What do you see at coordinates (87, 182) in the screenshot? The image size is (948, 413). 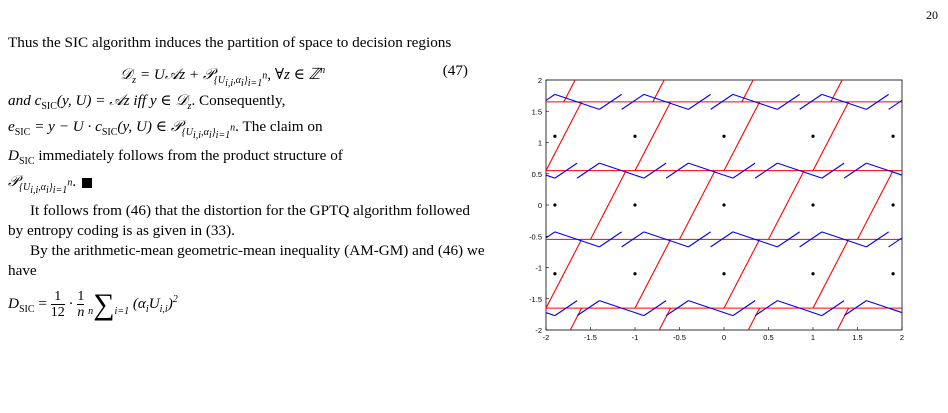 I see `qed-square` at bounding box center [87, 182].